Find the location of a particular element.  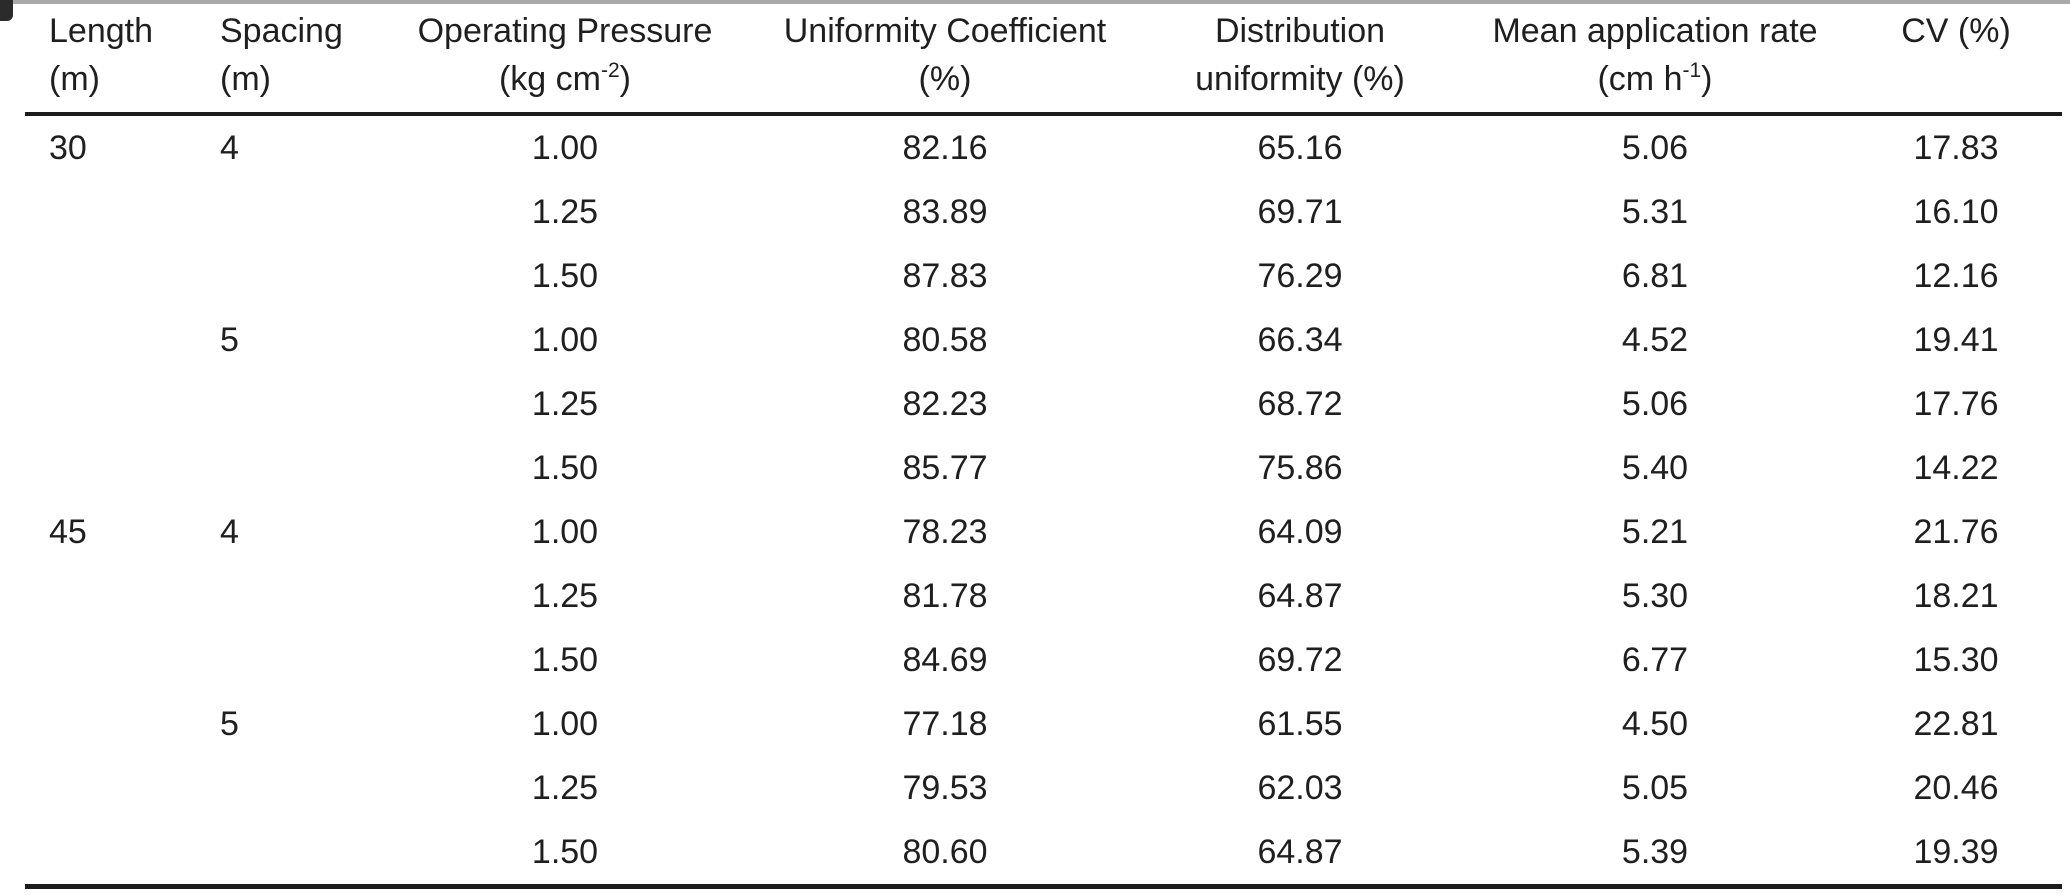

table-cell-uniformity-coefficient: 77.18 is located at coordinates (945, 723).